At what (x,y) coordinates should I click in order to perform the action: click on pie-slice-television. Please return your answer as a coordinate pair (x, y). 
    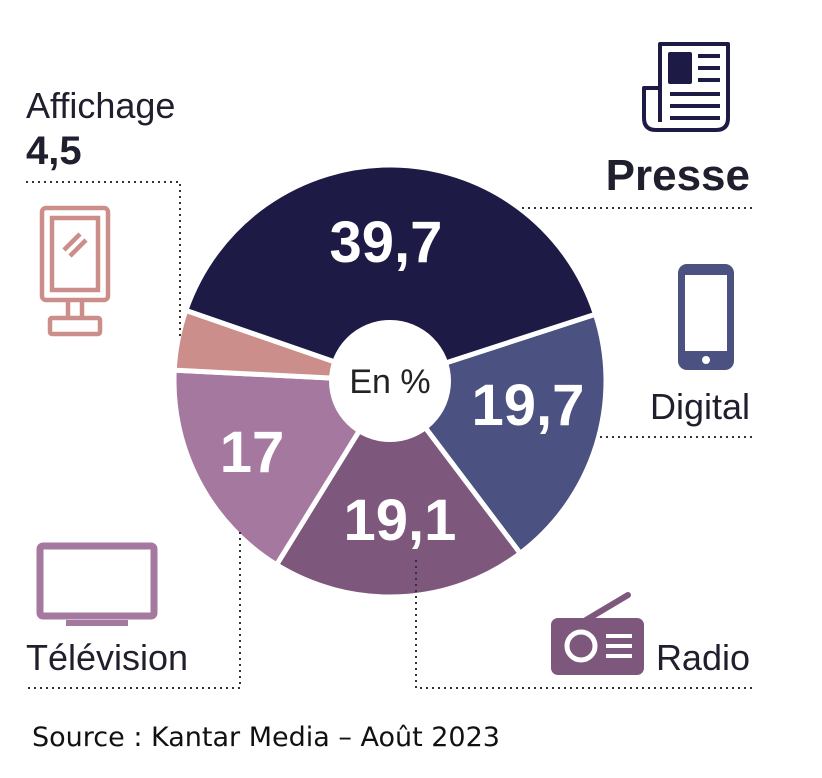
    Looking at the image, I should click on (282, 467).